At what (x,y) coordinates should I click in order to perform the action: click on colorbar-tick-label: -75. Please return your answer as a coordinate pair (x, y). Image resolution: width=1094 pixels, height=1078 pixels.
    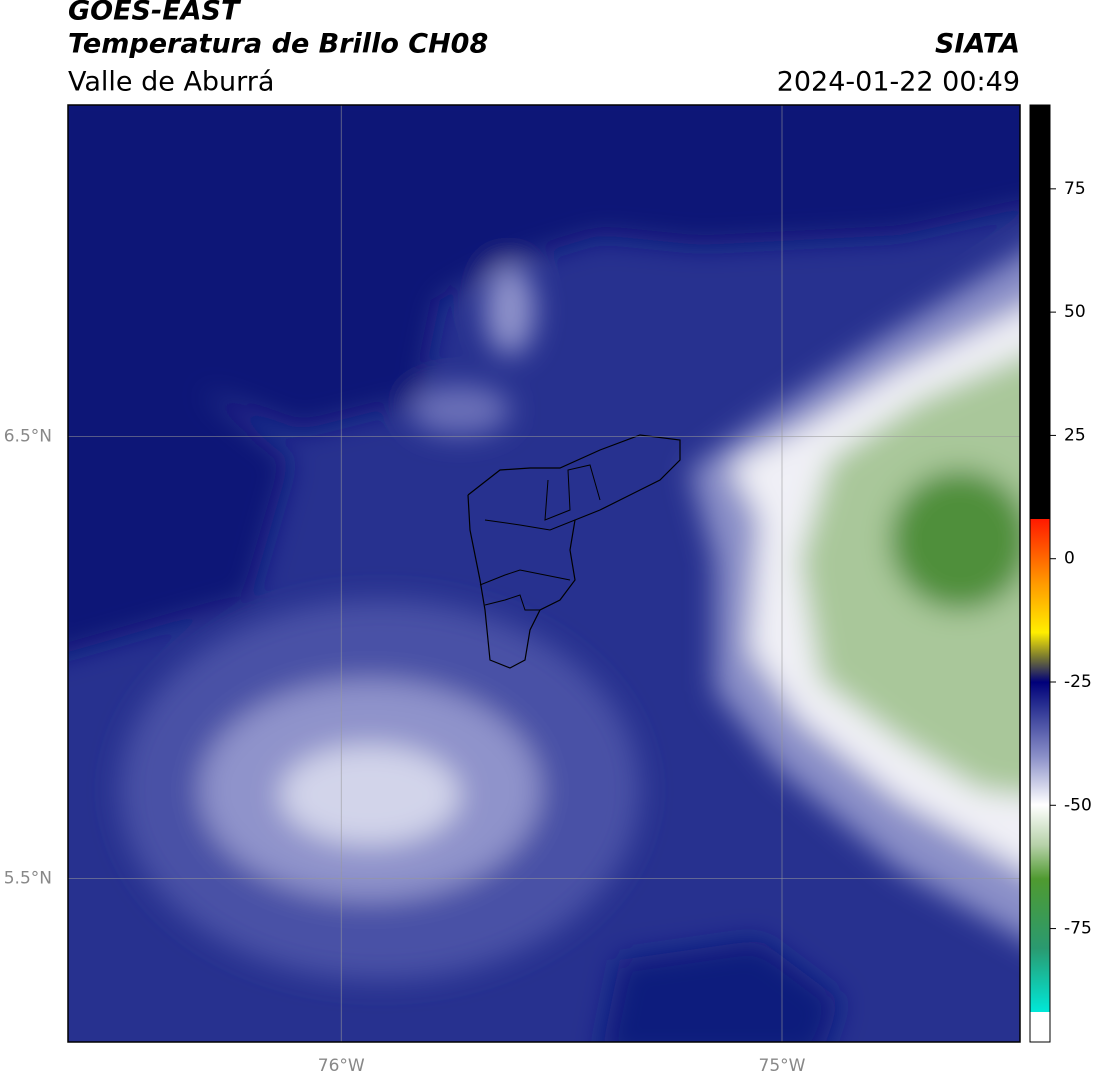
    Looking at the image, I should click on (1078, 929).